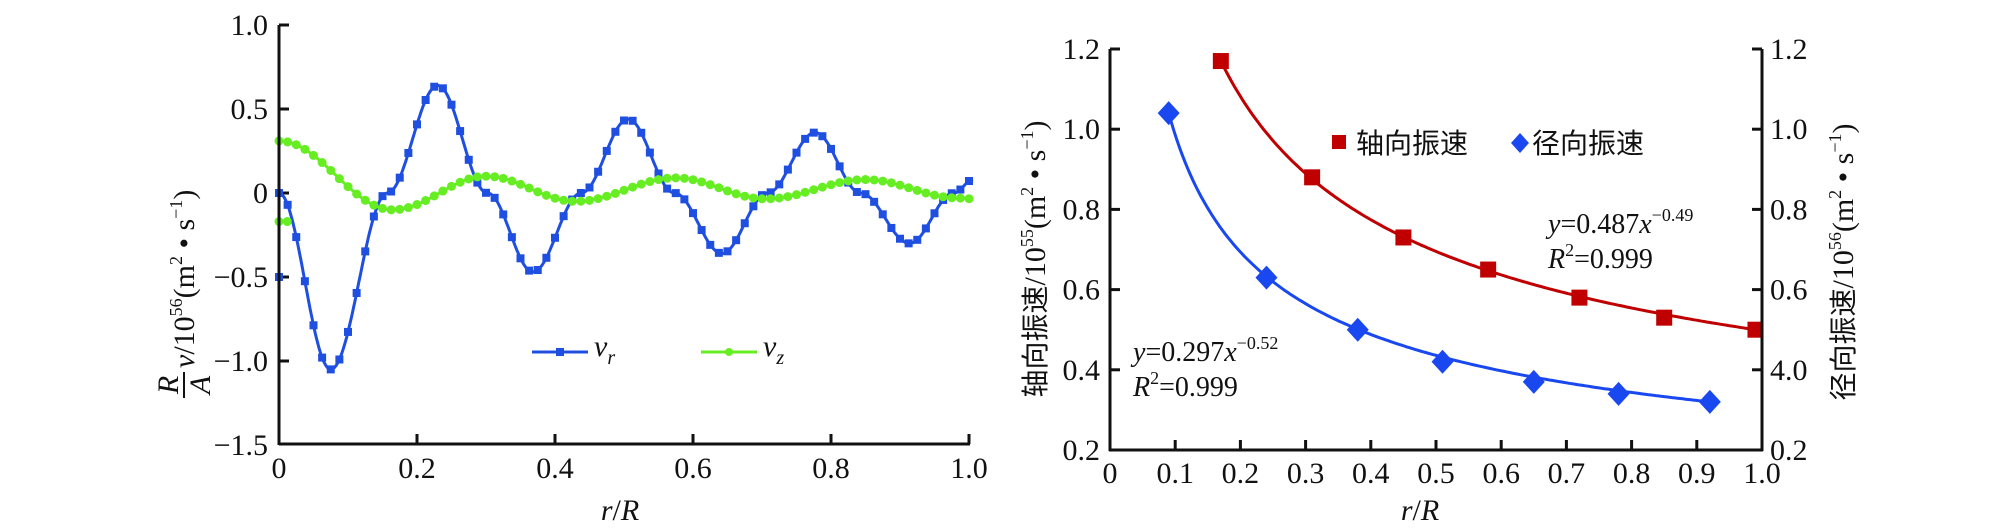 This screenshot has width=2008, height=529. Describe the element at coordinates (1082, 49) in the screenshot. I see `y-left-tick-label: 1.2` at that location.